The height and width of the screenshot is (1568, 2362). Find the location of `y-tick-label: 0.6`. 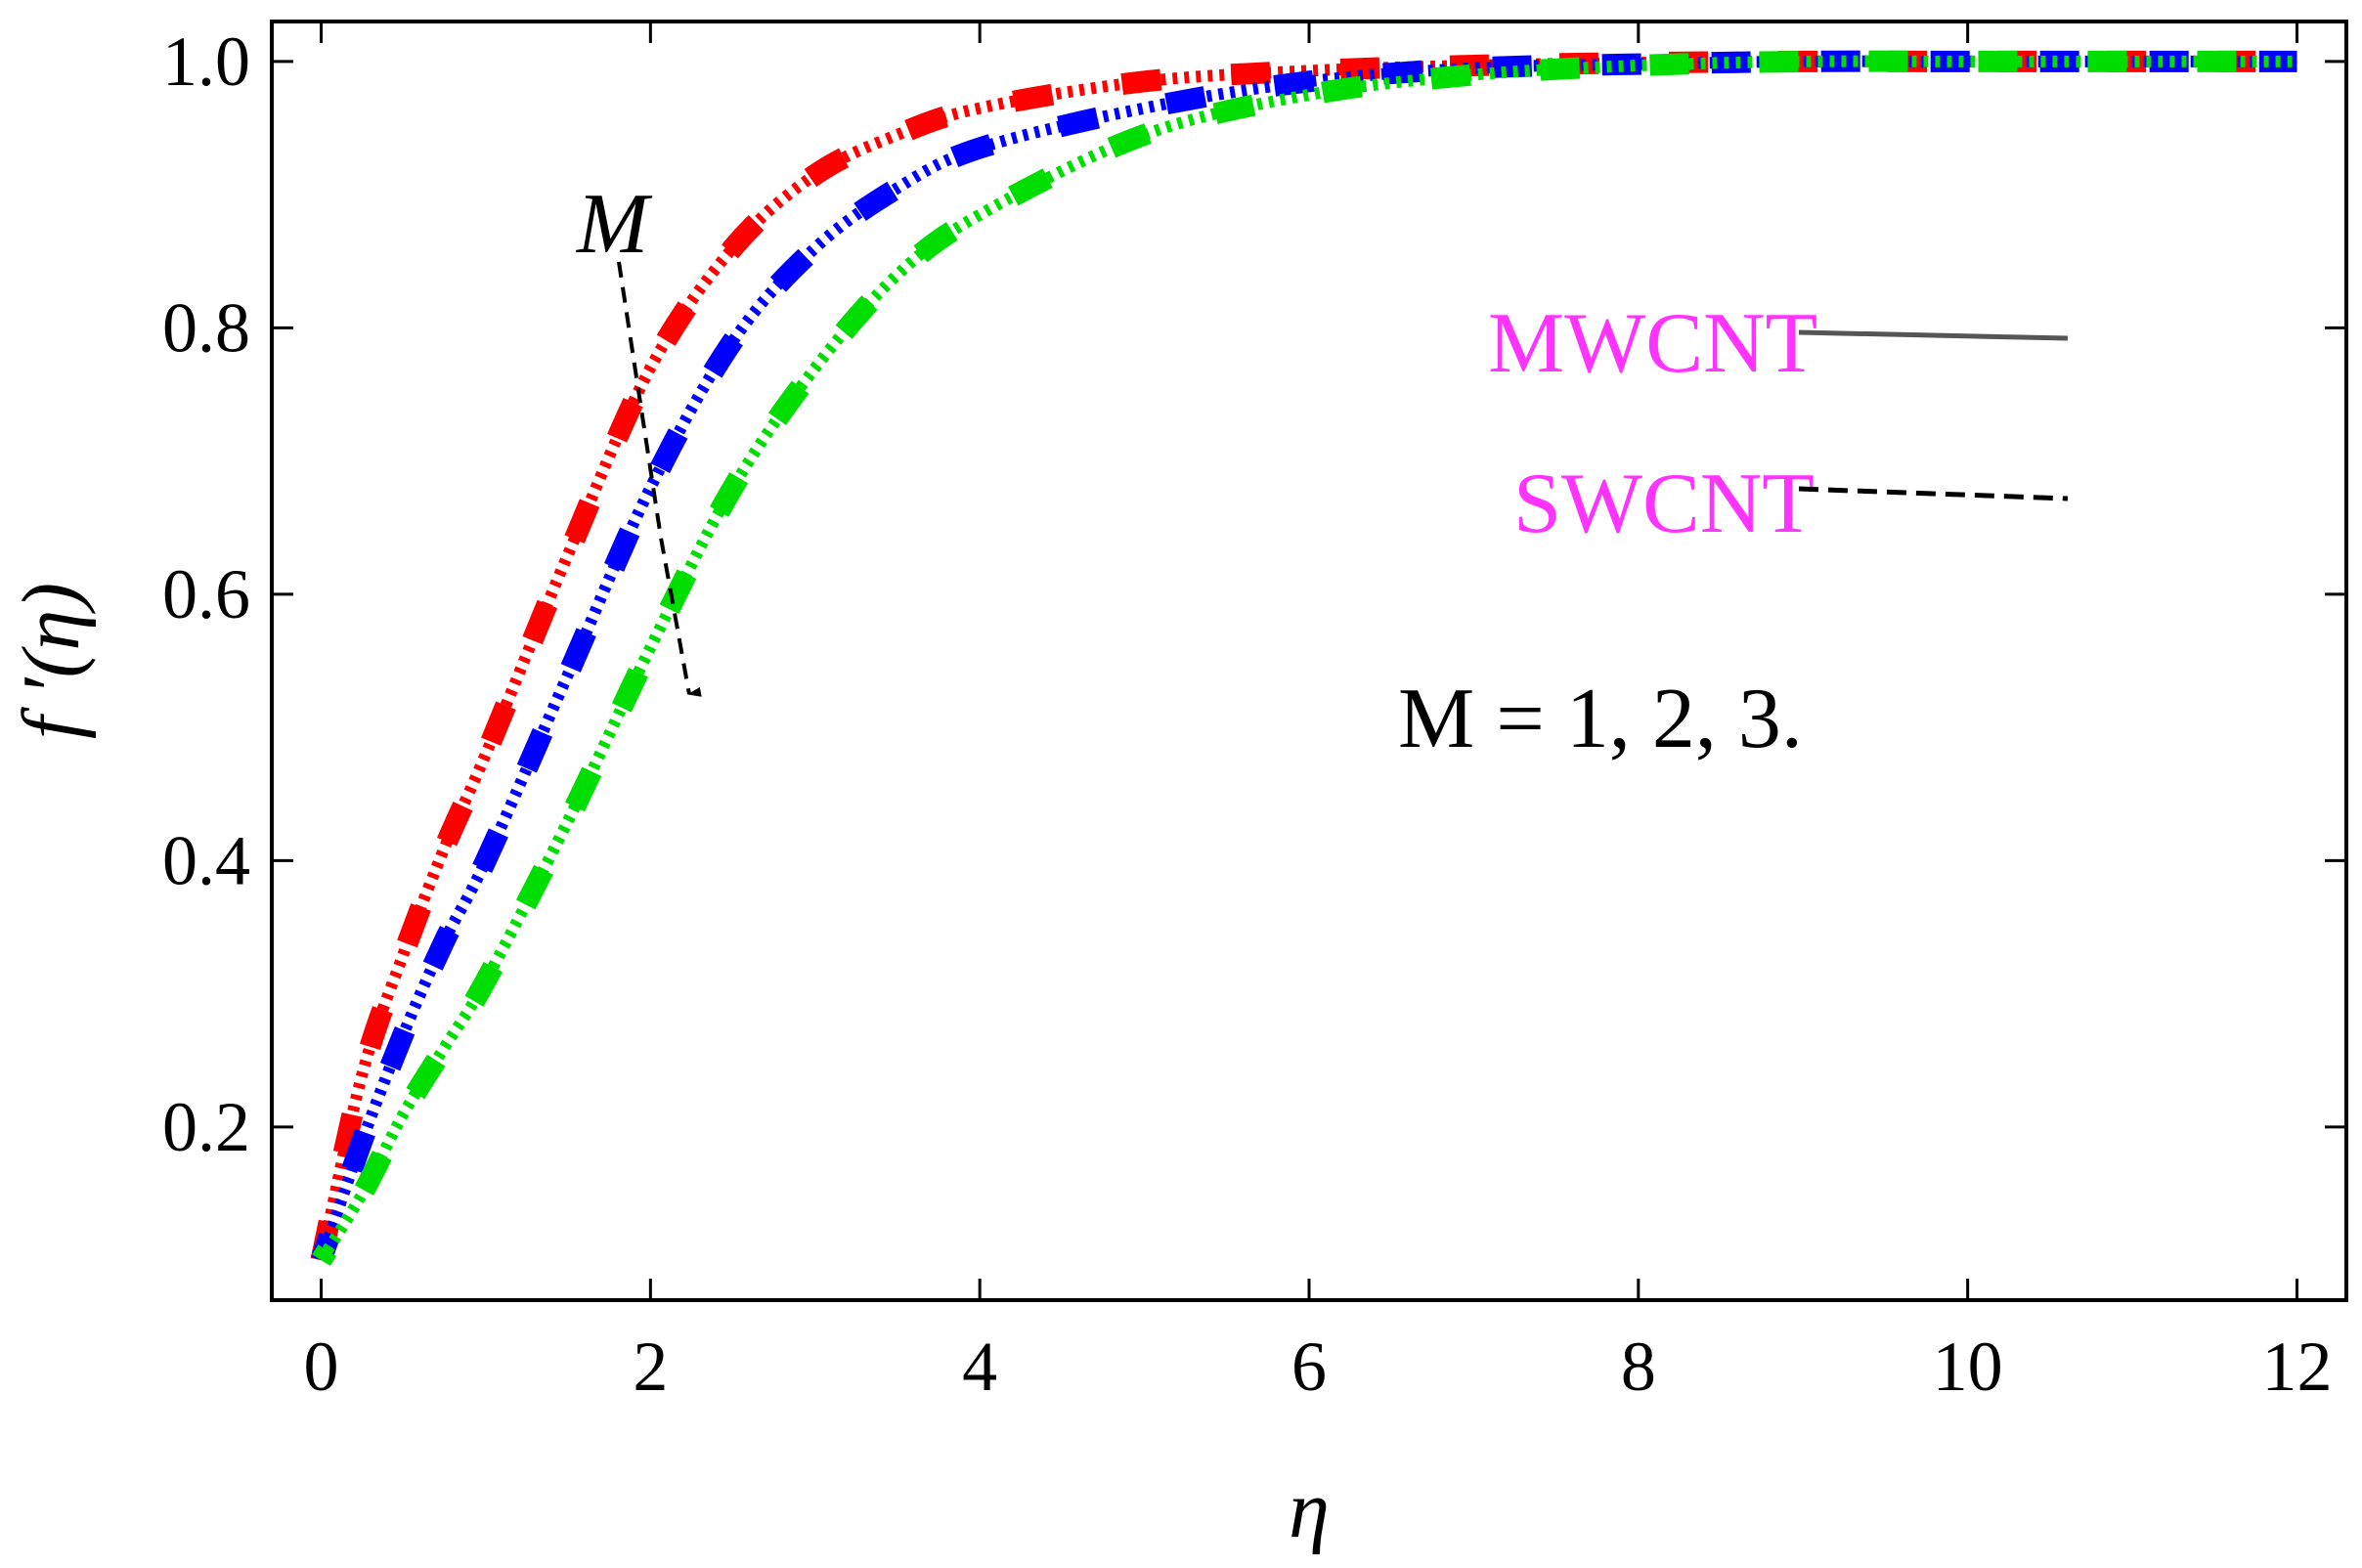

y-tick-label: 0.6 is located at coordinates (206, 594).